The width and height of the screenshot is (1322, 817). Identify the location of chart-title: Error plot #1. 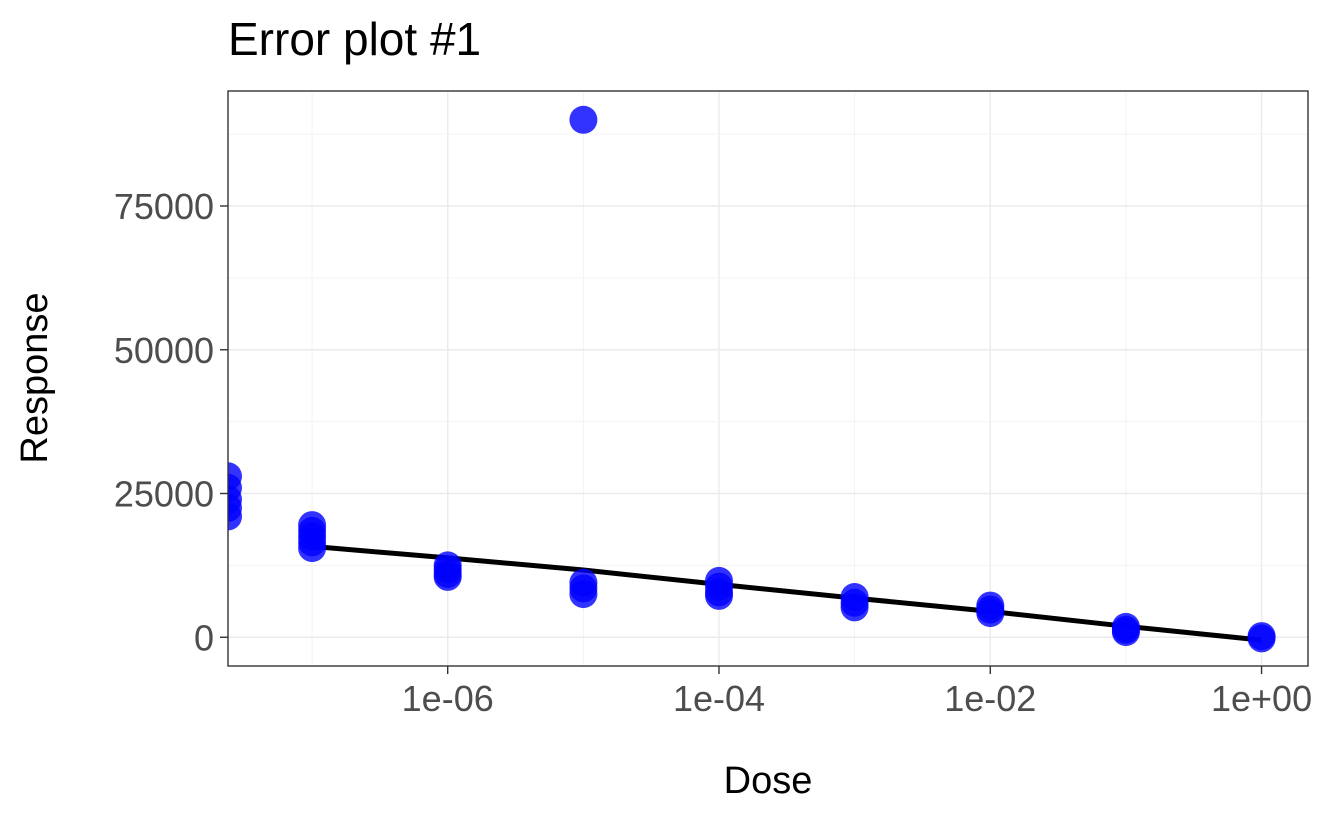
(354, 39).